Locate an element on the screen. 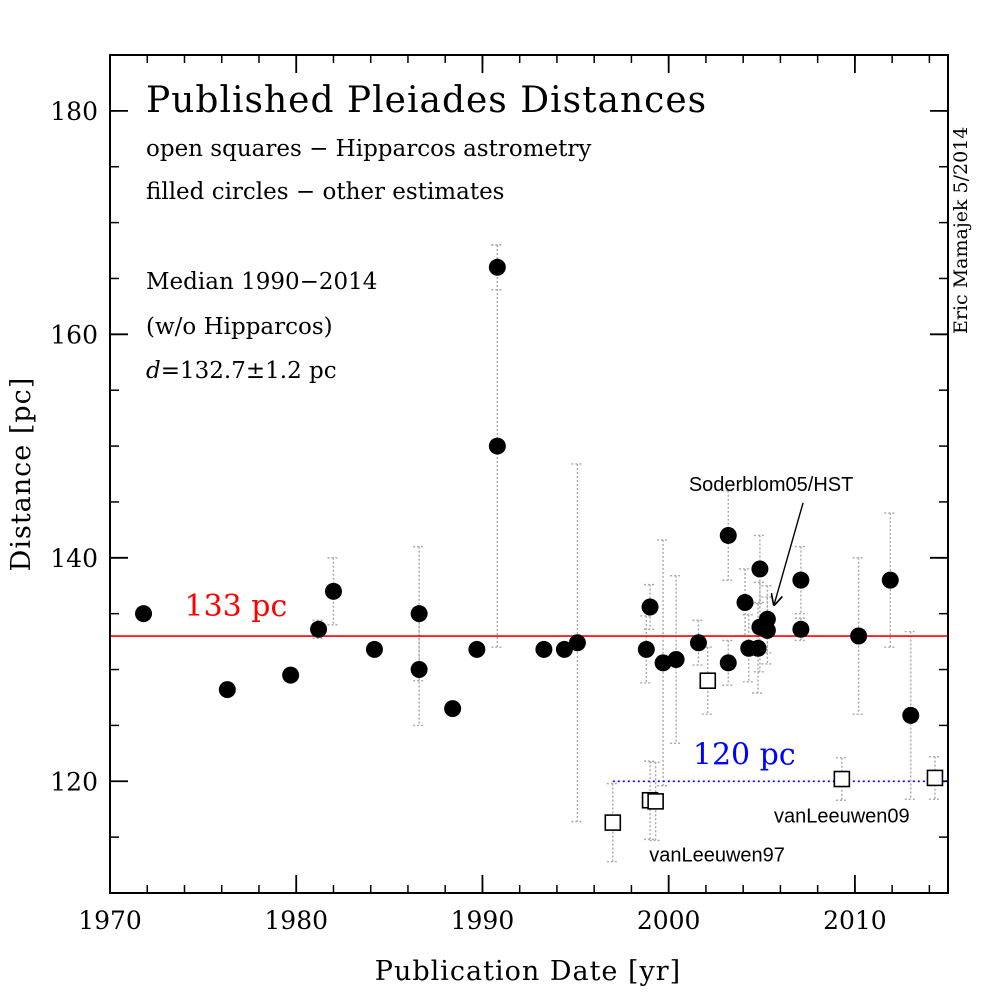 The image size is (1000, 1000). annotation-label: Soderblom05/HST is located at coordinates (771, 485).